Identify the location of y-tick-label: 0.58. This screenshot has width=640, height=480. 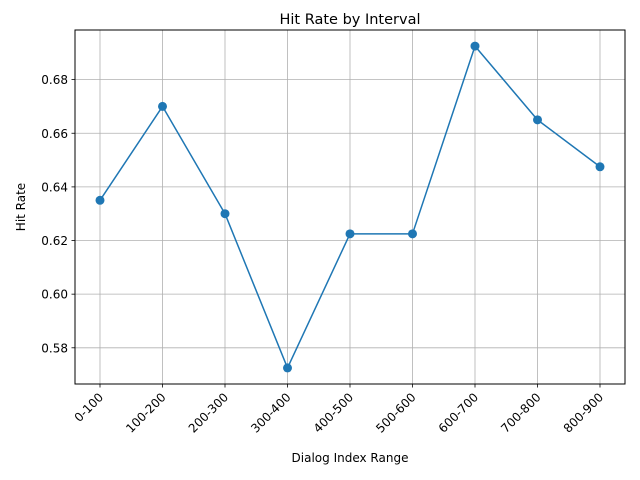
(54, 348).